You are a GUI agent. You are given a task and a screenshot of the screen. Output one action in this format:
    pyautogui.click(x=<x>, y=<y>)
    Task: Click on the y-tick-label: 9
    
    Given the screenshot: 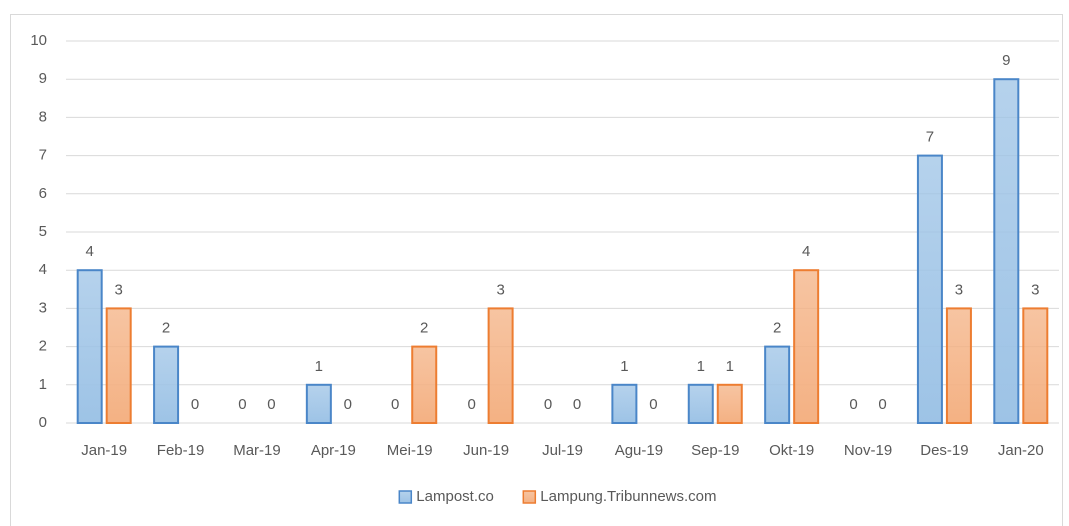 What is the action you would take?
    pyautogui.click(x=43, y=78)
    